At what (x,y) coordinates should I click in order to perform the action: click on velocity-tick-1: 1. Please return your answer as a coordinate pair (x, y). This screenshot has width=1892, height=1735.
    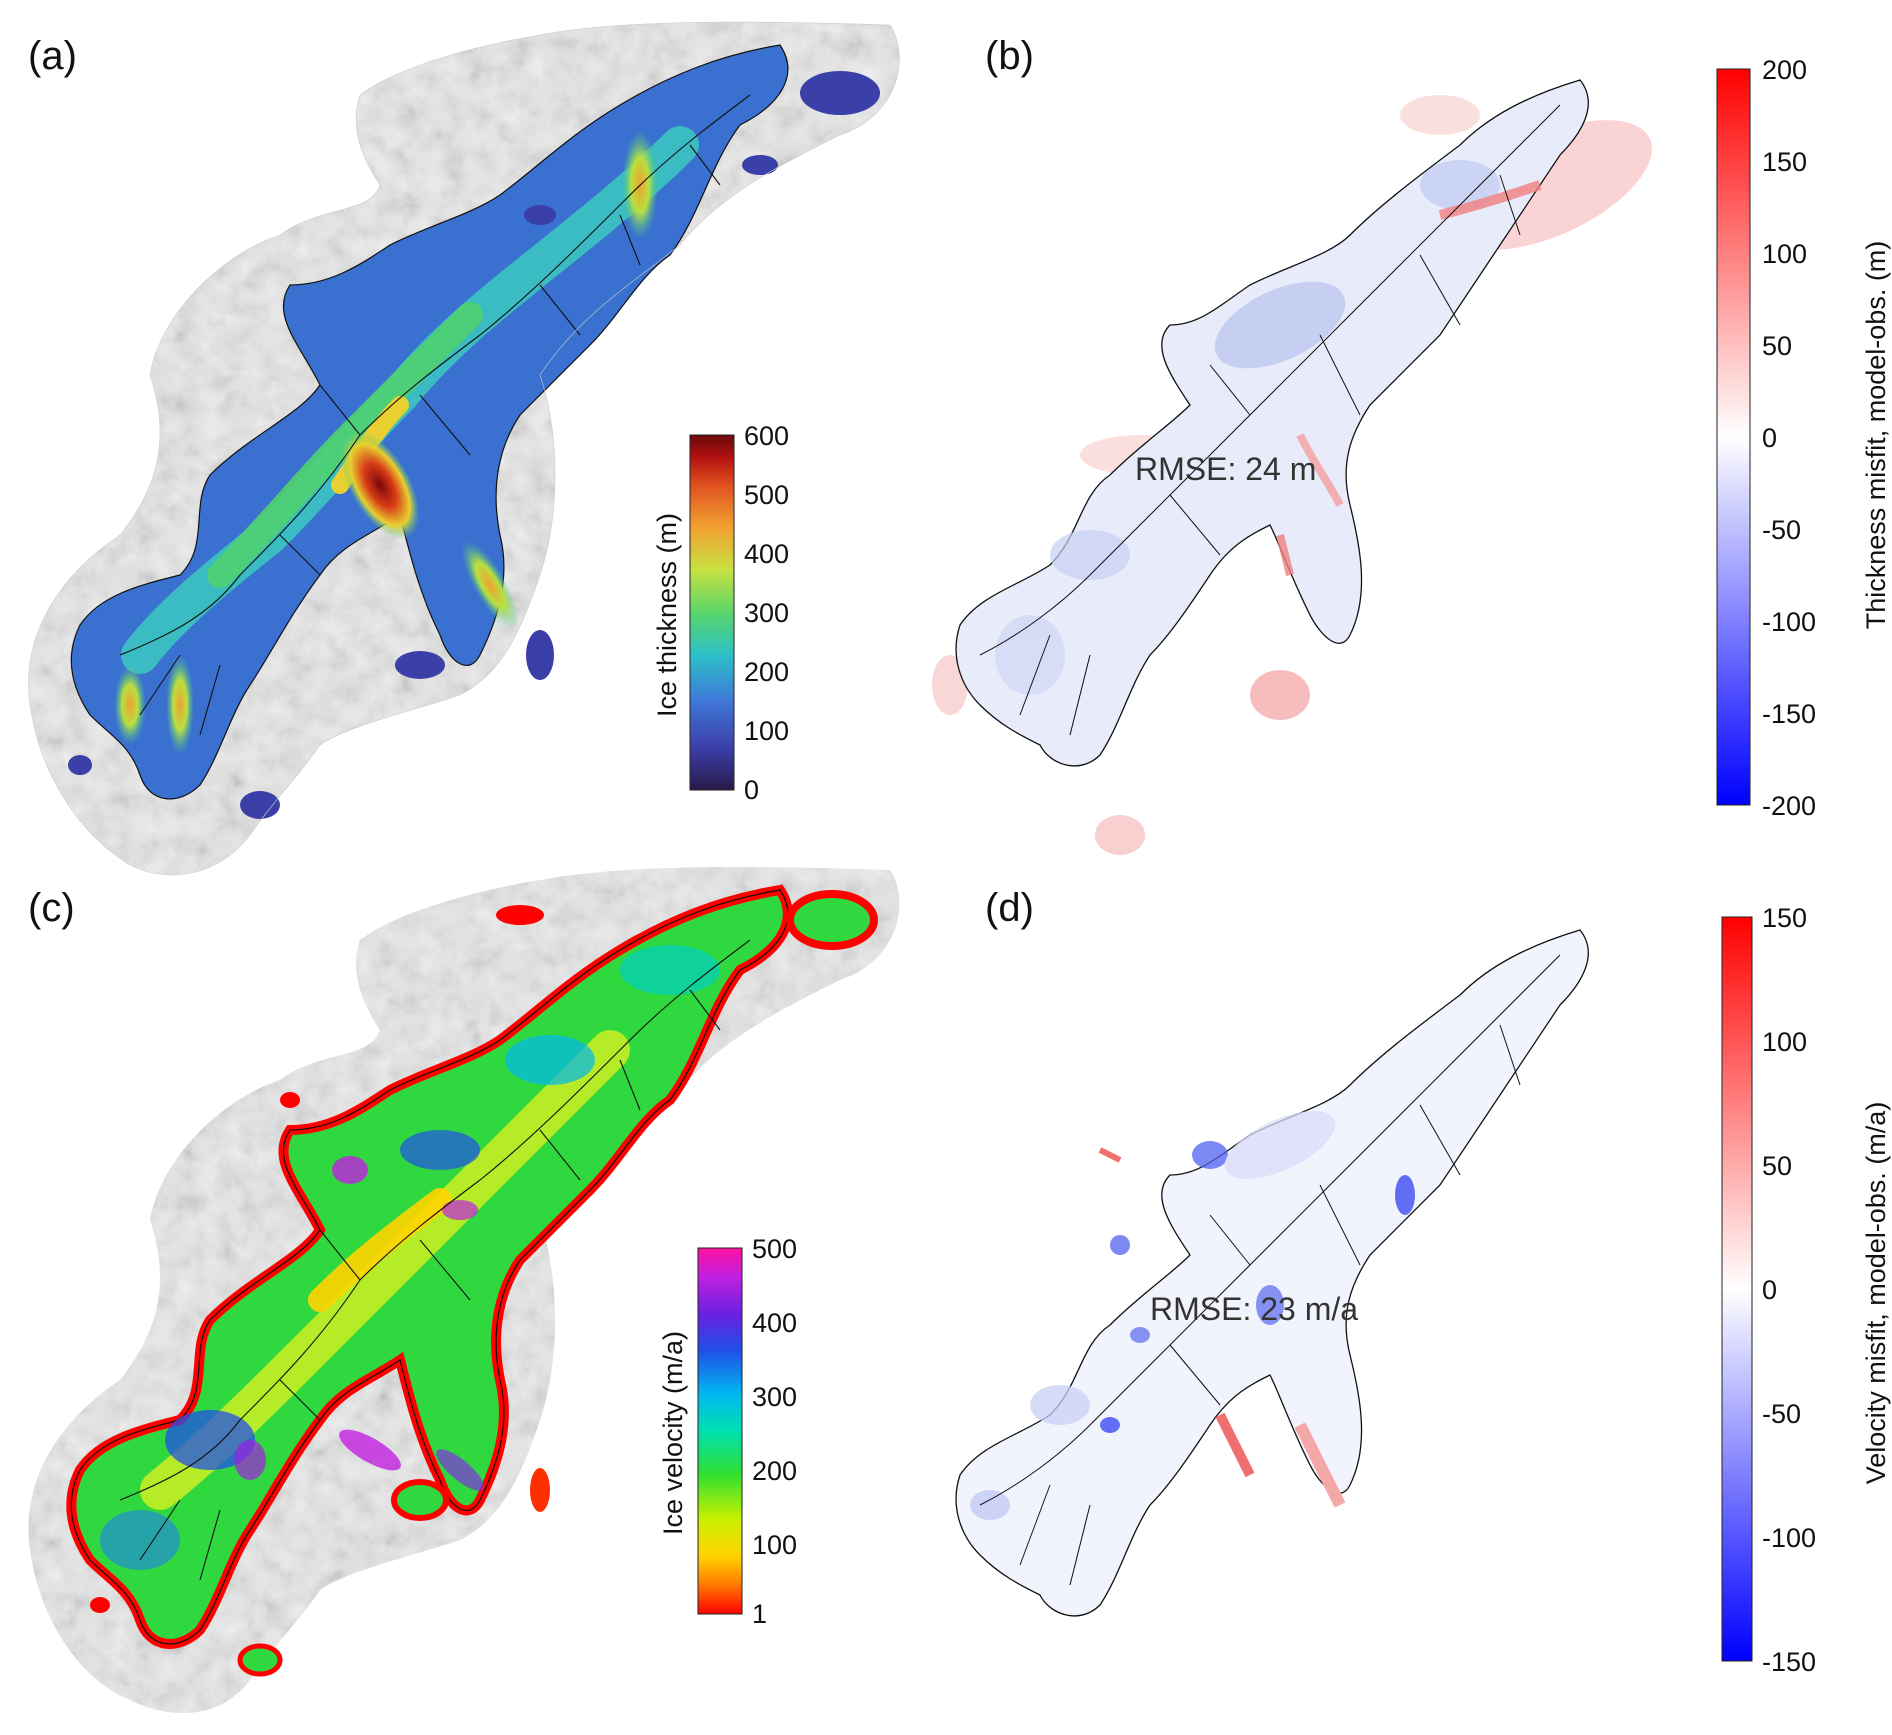
    Looking at the image, I should click on (759, 1613).